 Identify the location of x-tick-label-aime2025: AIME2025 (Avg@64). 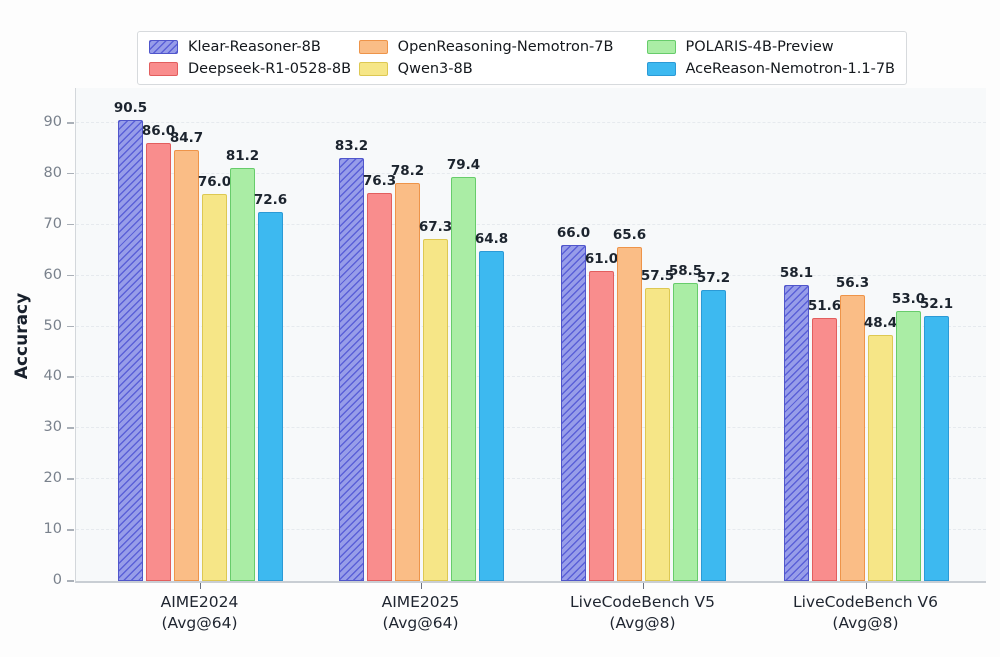
(421, 613).